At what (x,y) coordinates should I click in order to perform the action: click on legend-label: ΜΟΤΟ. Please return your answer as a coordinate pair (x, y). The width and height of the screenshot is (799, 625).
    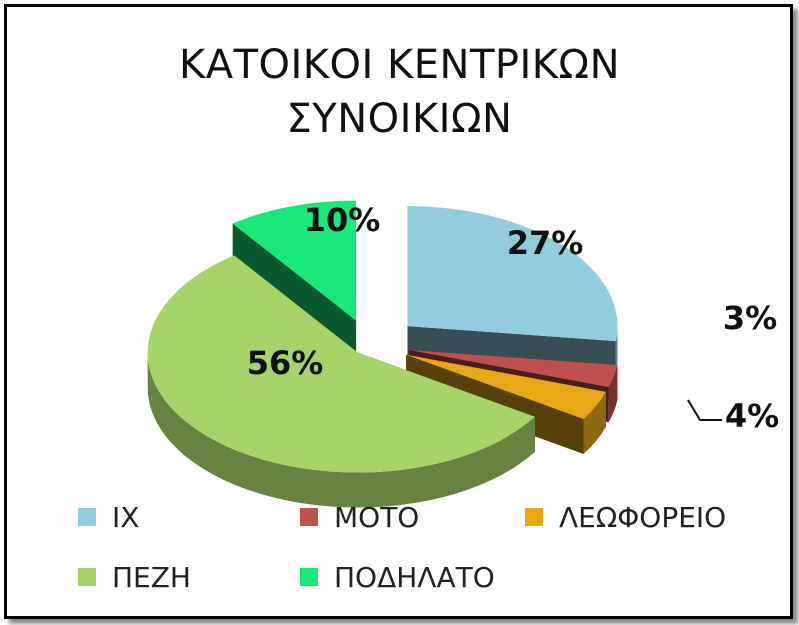
    Looking at the image, I should click on (377, 517).